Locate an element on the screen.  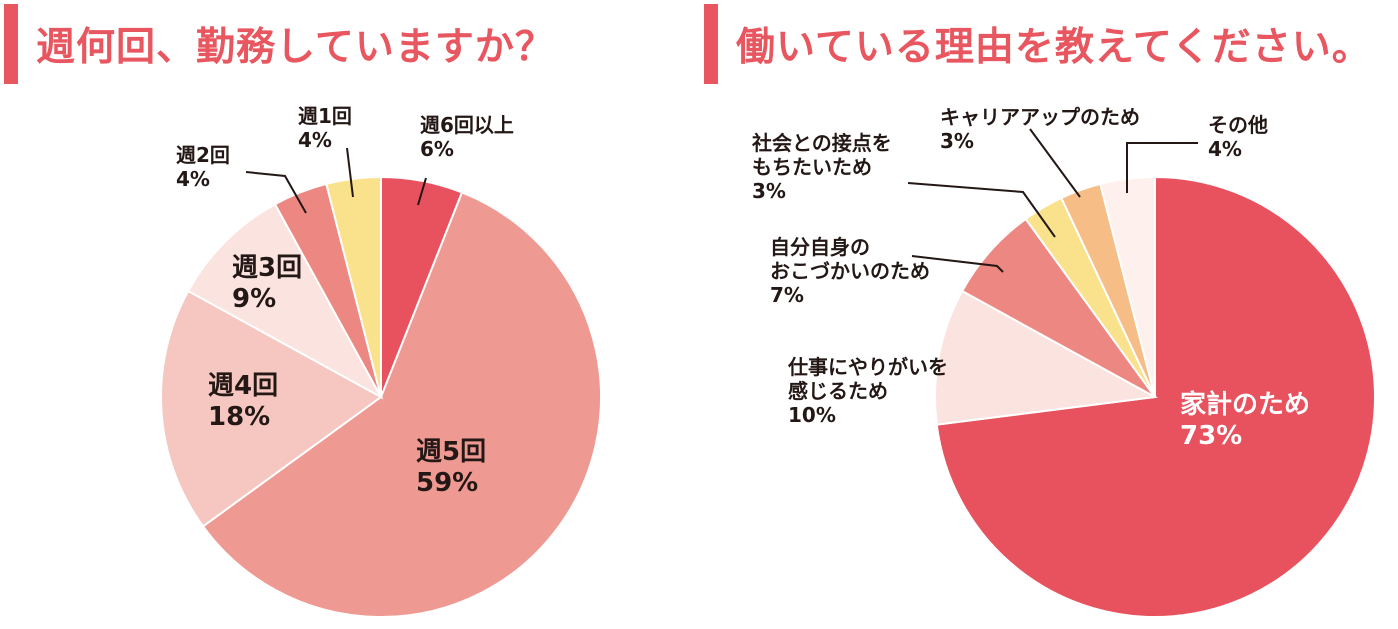
right-label-career-line-1: 3% is located at coordinates (957, 141).